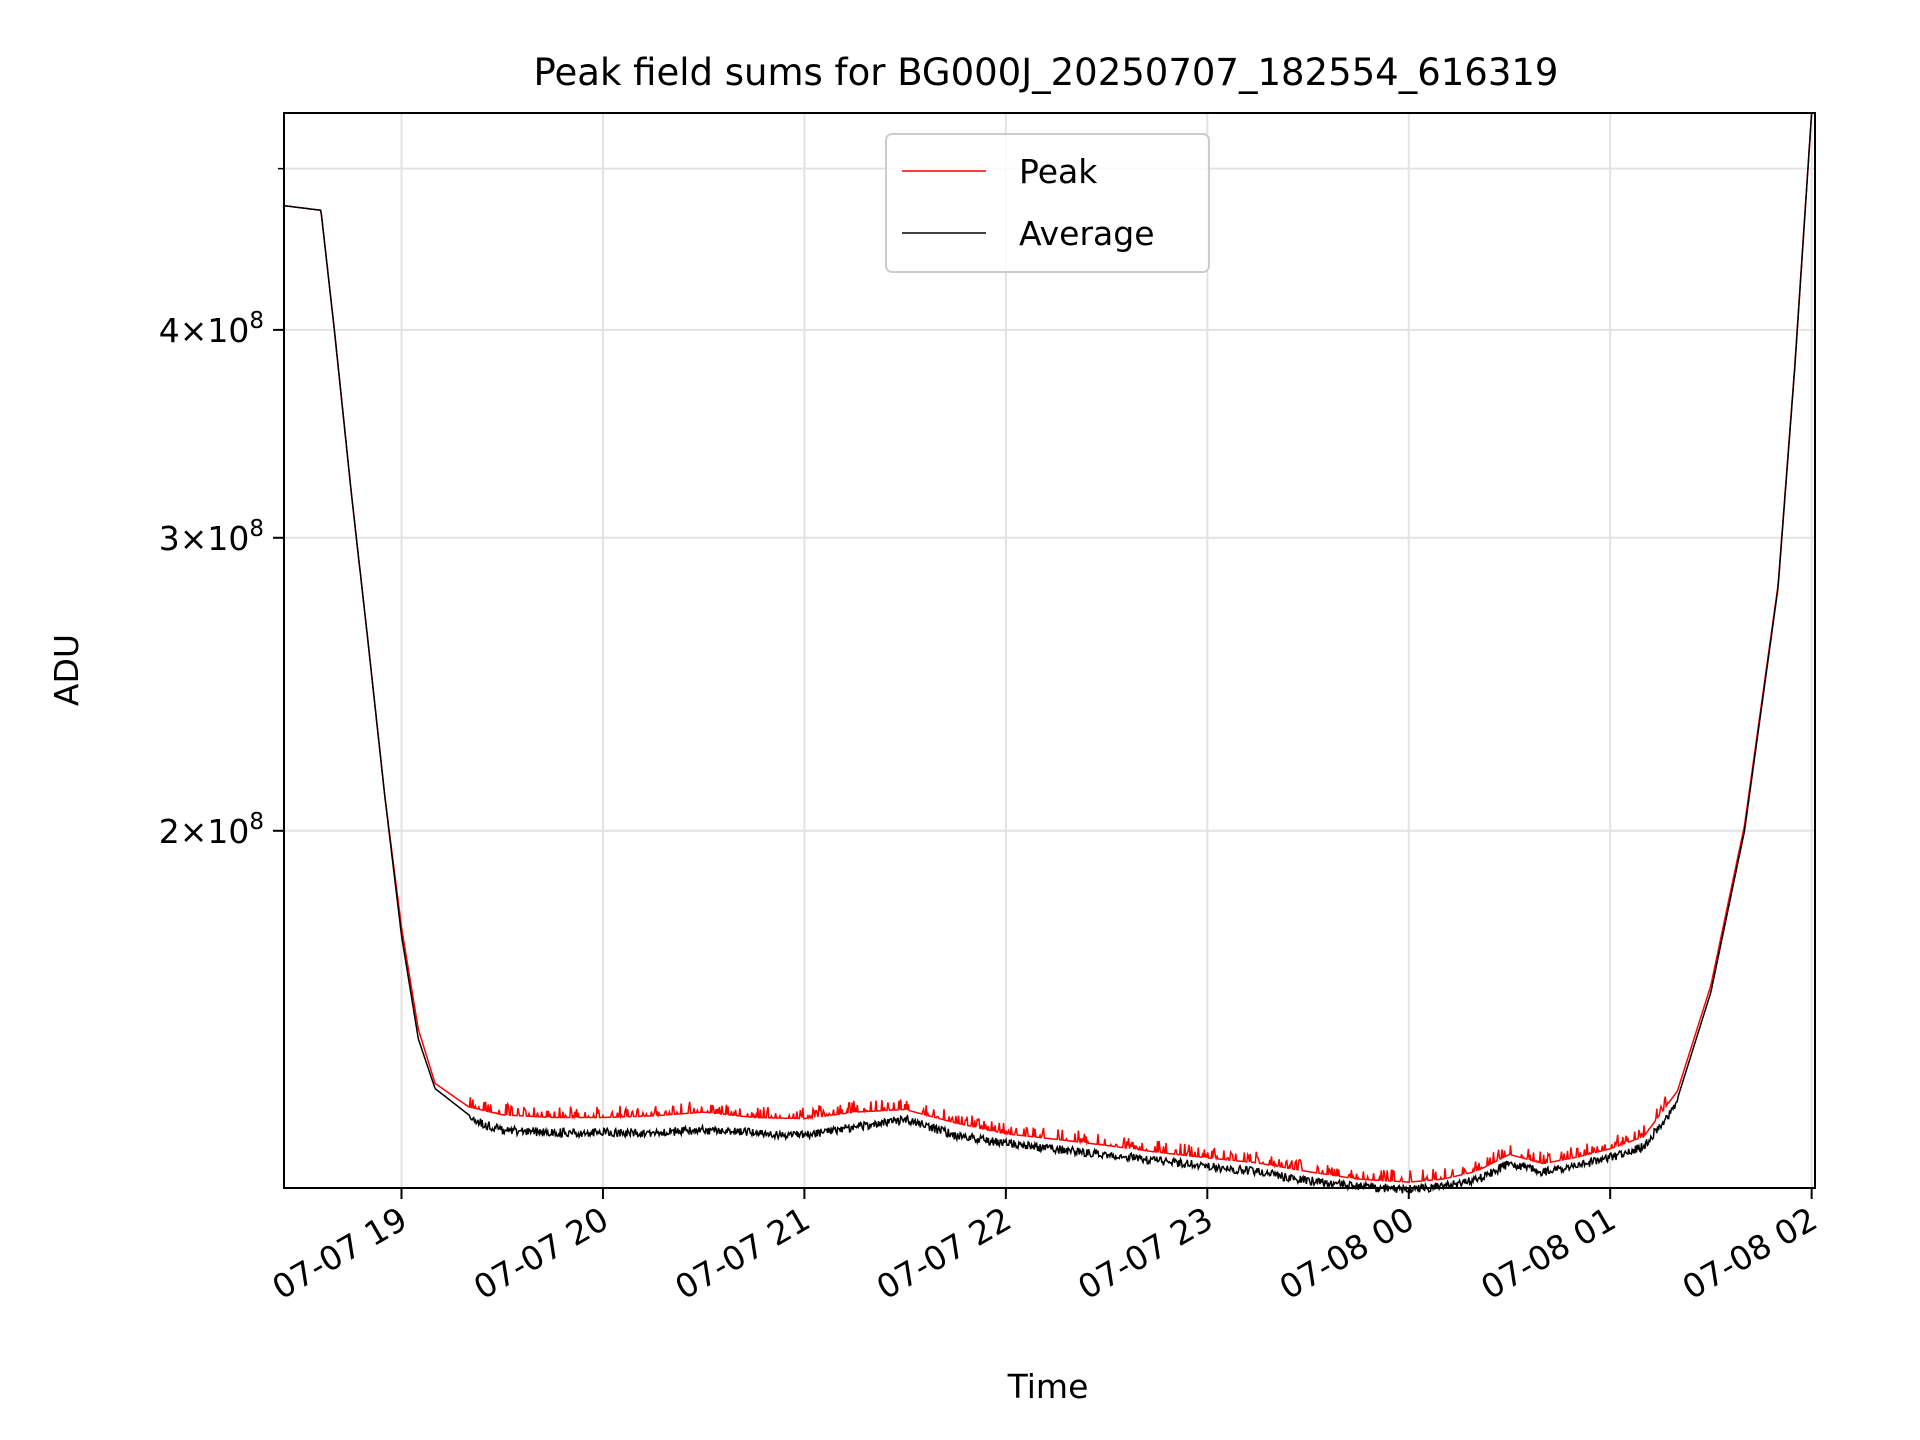 The width and height of the screenshot is (1920, 1440). What do you see at coordinates (169, 831) in the screenshot?
I see `y-tick-base: 2` at bounding box center [169, 831].